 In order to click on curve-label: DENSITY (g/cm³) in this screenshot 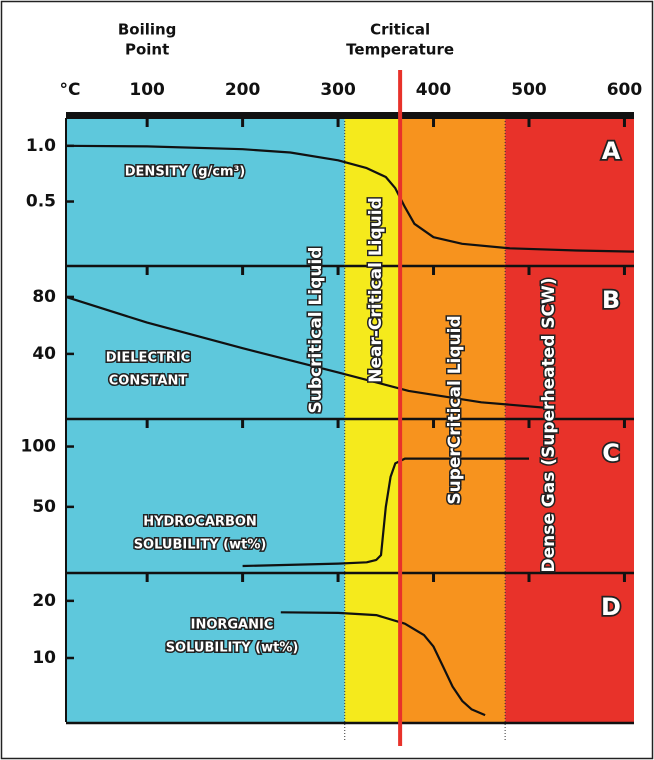, I will do `click(185, 172)`.